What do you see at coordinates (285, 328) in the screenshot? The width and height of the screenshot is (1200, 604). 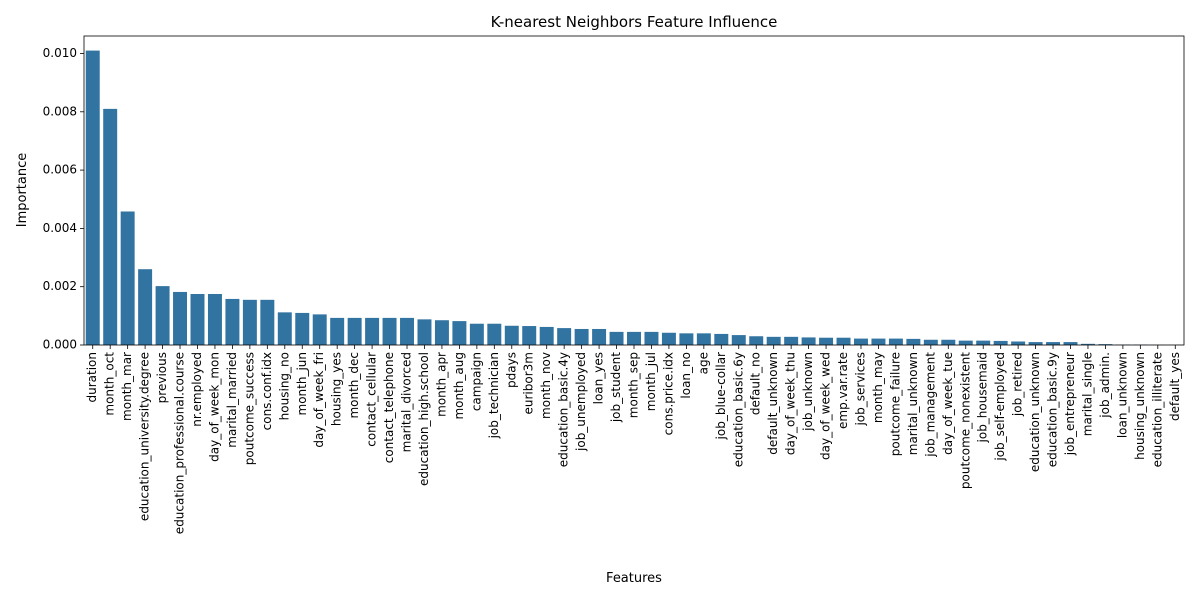 I see `bar-housing_no` at bounding box center [285, 328].